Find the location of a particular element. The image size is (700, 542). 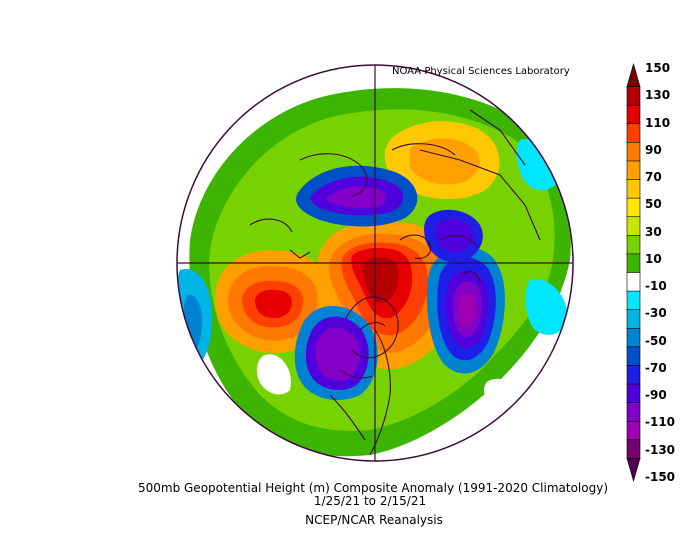

colorbar-tick-label: -110 is located at coordinates (660, 422).